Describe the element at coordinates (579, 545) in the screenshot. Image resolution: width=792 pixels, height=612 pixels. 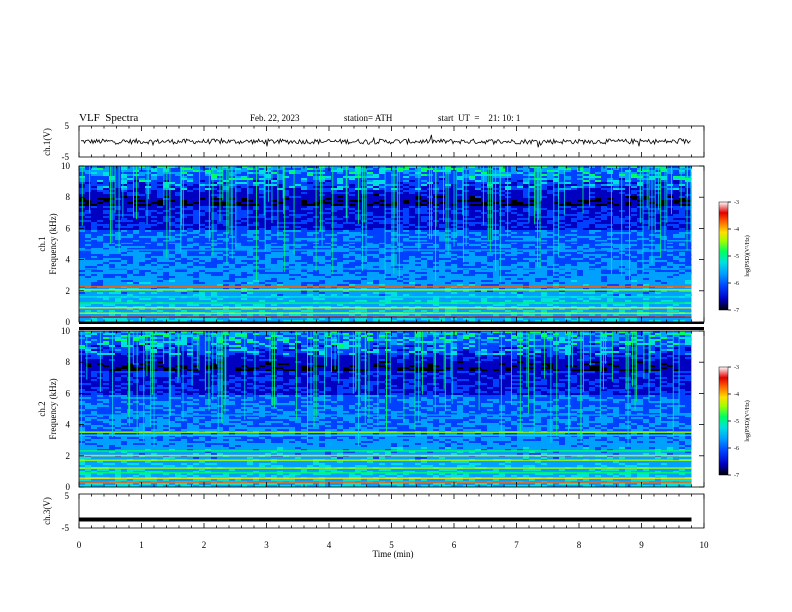
I see `x-tick-label: 8` at that location.